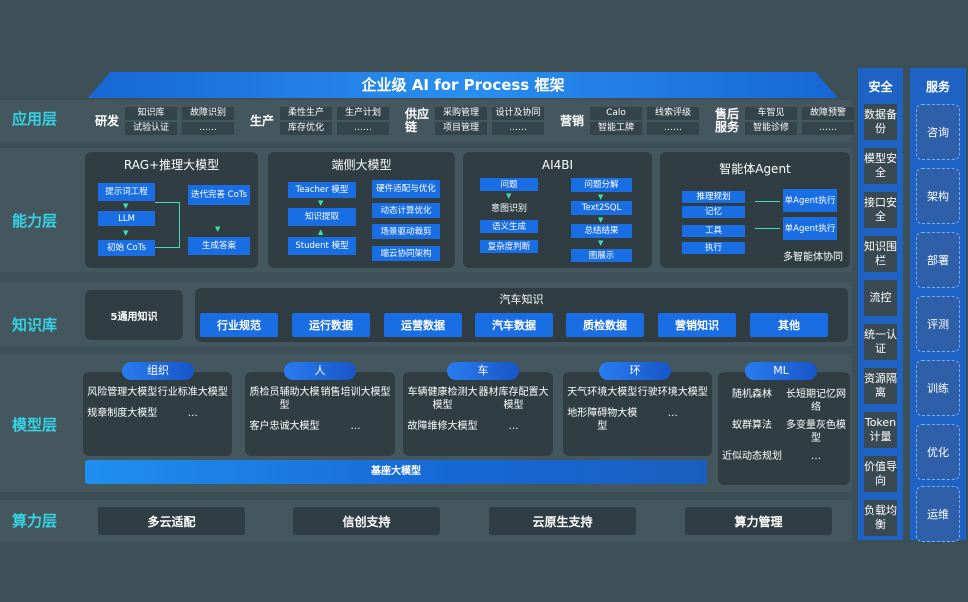  What do you see at coordinates (322, 217) in the screenshot?
I see `flow-box: 知识提取` at bounding box center [322, 217].